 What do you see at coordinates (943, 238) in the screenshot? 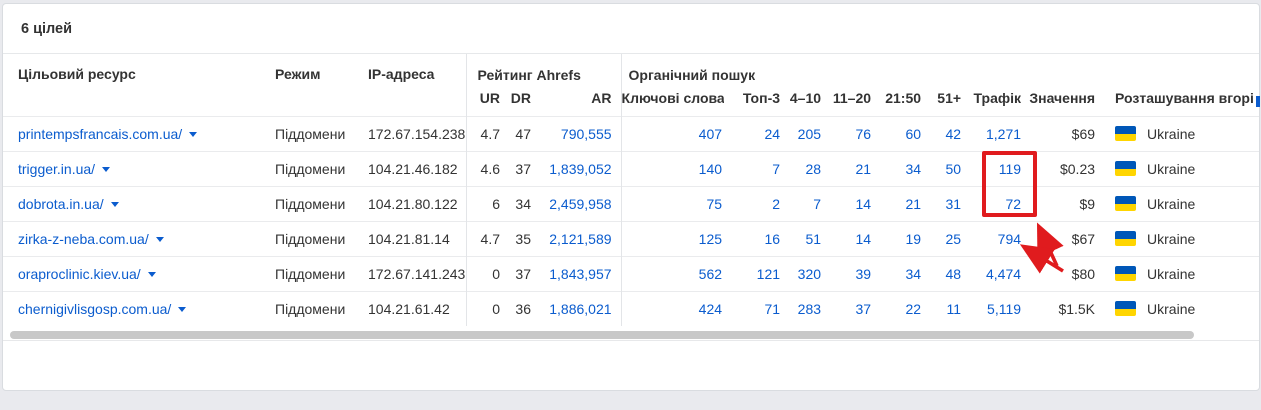
I see `p51-cell: 25` at bounding box center [943, 238].